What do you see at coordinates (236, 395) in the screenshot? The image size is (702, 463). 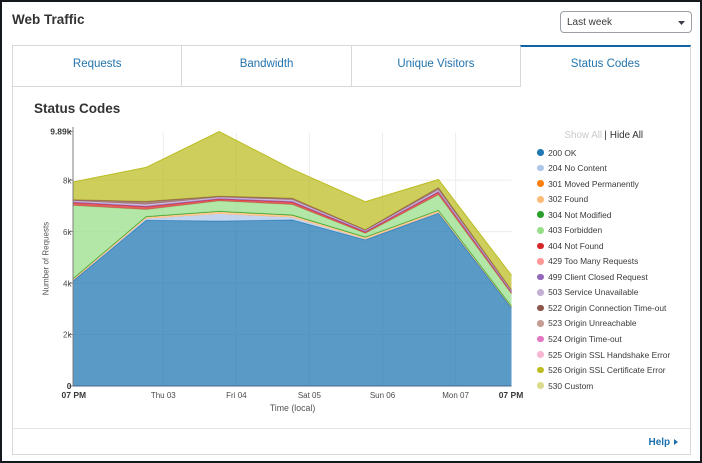 I see `svg-text: Fri 04` at bounding box center [236, 395].